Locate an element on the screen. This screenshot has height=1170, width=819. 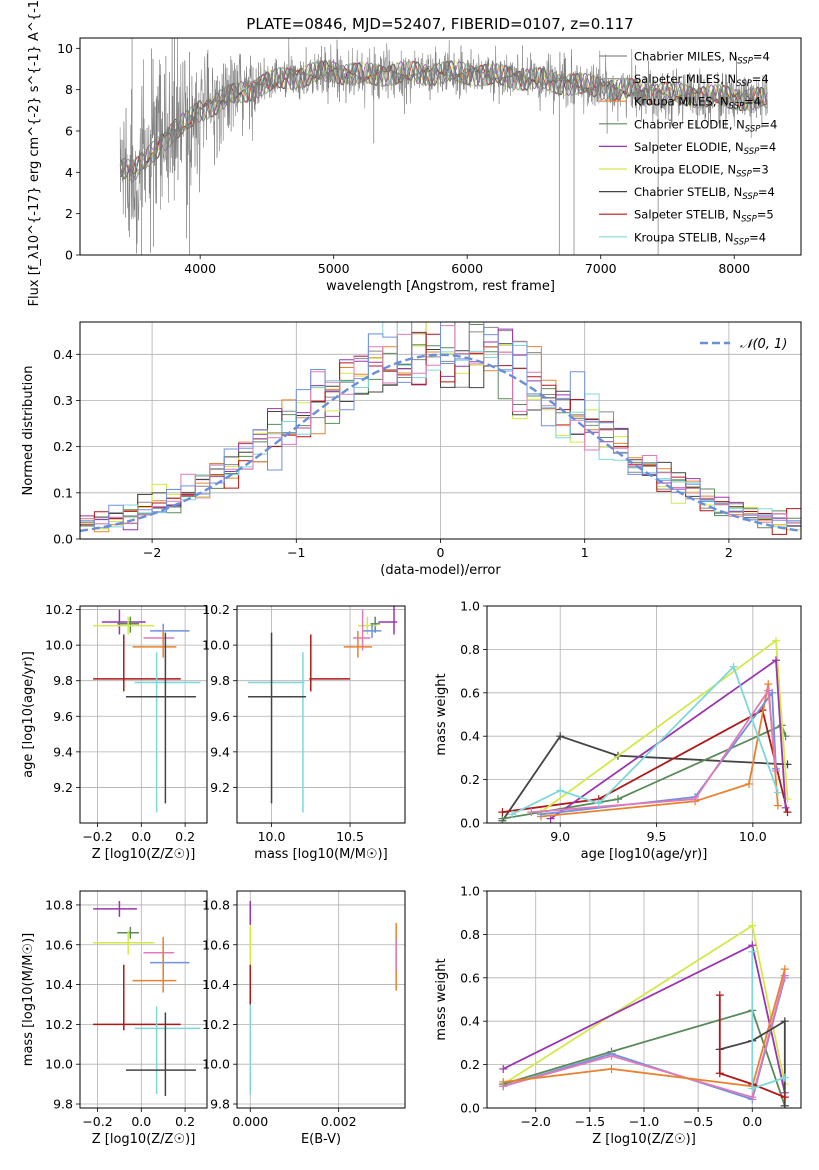
spectrum-legend-label: Salpeter STELIB, NSSP=5 is located at coordinates (704, 216).